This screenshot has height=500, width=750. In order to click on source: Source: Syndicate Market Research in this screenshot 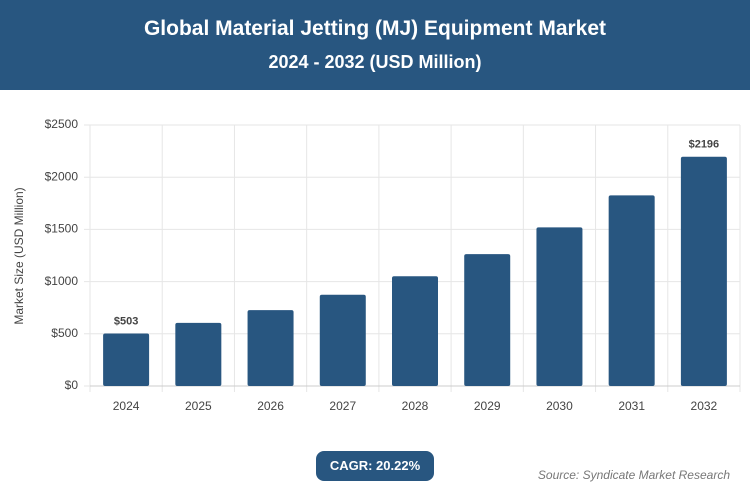, I will do `click(633, 475)`.